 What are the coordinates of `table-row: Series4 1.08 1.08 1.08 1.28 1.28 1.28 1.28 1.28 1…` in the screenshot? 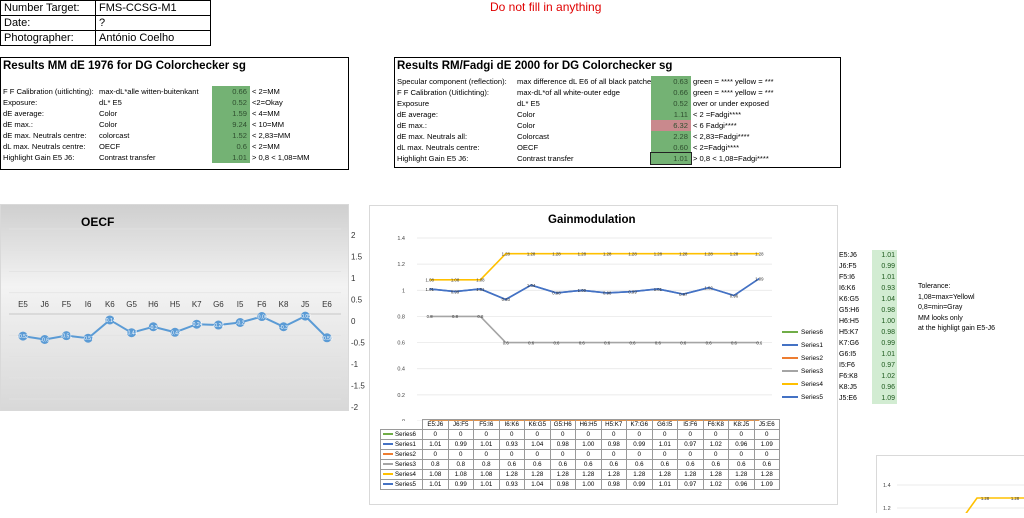 It's located at (580, 474).